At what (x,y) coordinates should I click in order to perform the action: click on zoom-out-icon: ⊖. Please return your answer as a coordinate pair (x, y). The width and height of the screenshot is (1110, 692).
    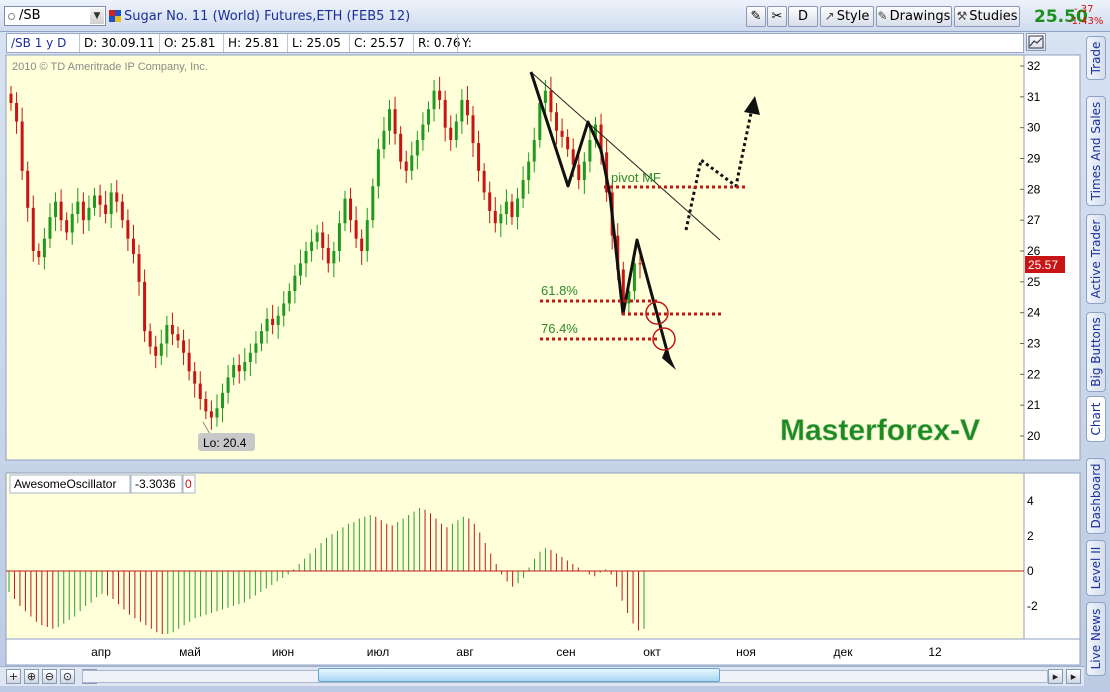
    Looking at the image, I should click on (49, 676).